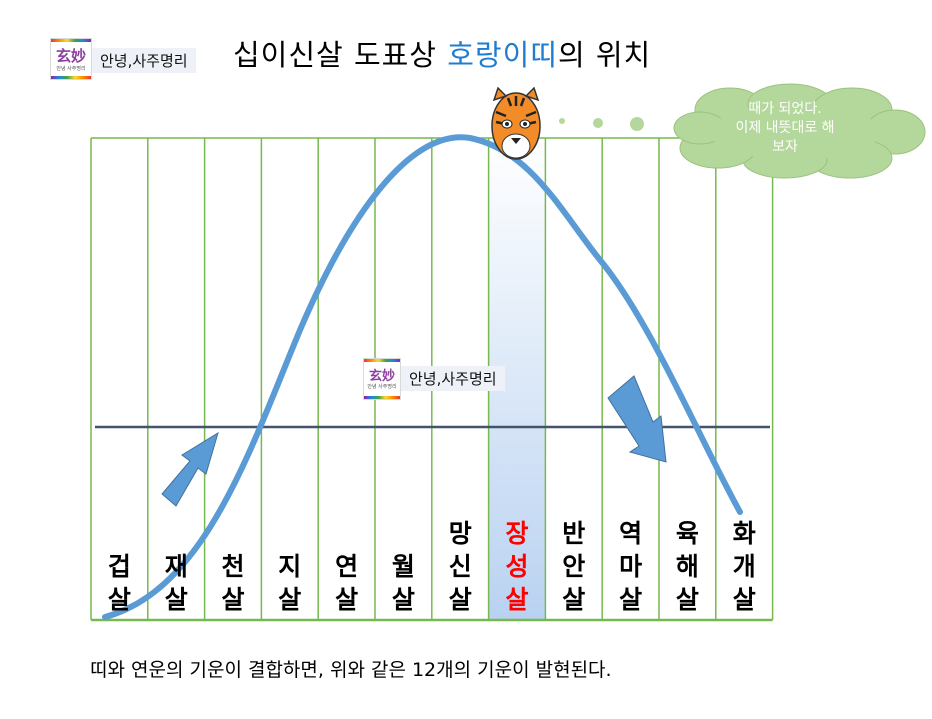 This screenshot has height=719, width=932. I want to click on watermark-logo: 玄妙 안녕 사주명리, so click(382, 379).